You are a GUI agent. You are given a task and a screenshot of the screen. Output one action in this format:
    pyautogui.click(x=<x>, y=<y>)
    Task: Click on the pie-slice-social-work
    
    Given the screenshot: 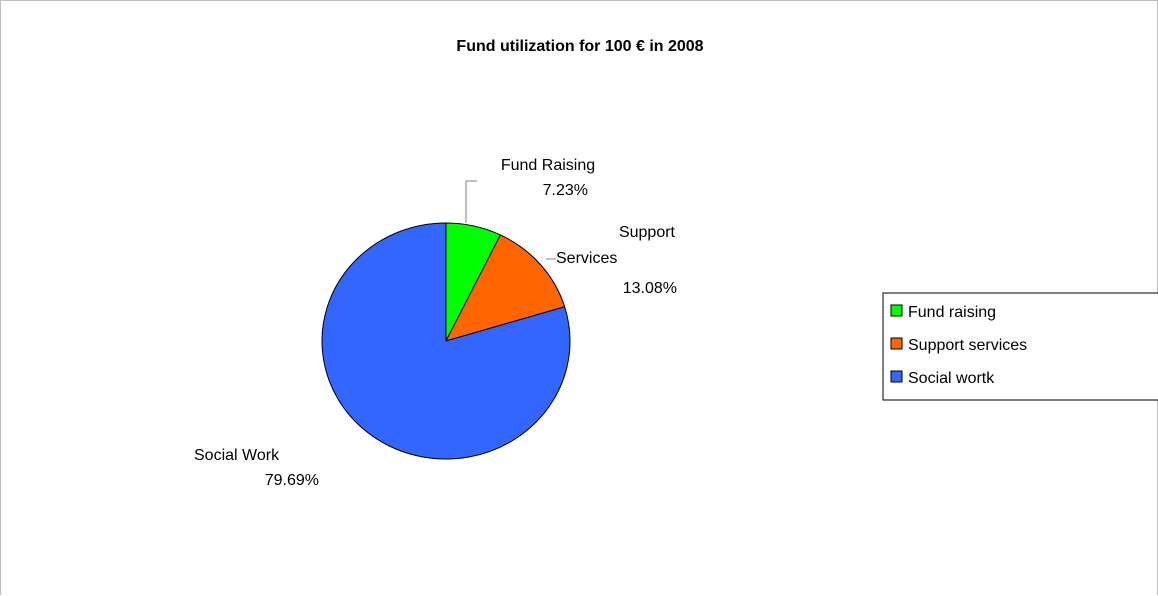 What is the action you would take?
    pyautogui.click(x=446, y=341)
    